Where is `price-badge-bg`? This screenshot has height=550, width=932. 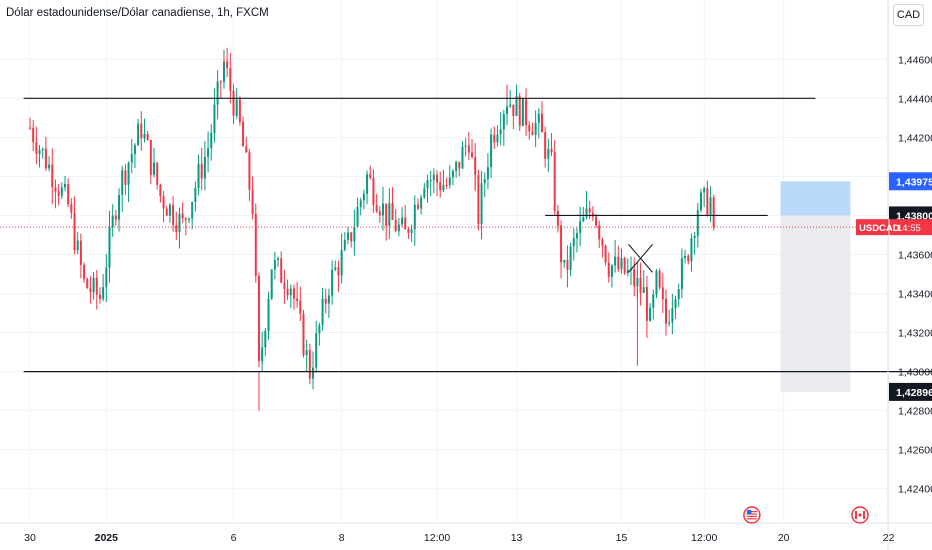
price-badge-bg is located at coordinates (910, 391).